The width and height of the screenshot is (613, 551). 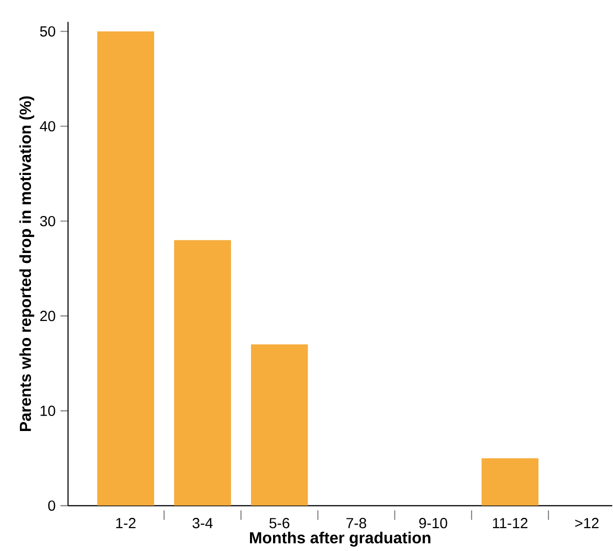 What do you see at coordinates (48, 411) in the screenshot?
I see `y-tick-label: 10` at bounding box center [48, 411].